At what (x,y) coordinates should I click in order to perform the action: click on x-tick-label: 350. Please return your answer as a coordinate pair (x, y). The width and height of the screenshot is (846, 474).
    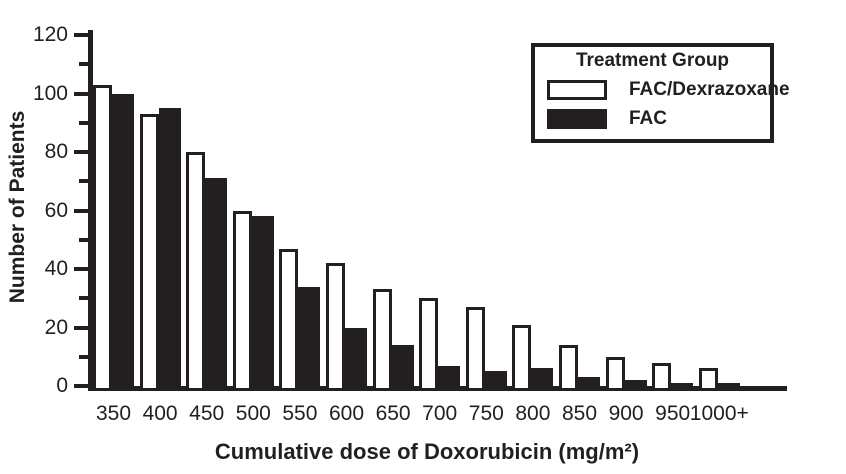
    Looking at the image, I should click on (113, 413).